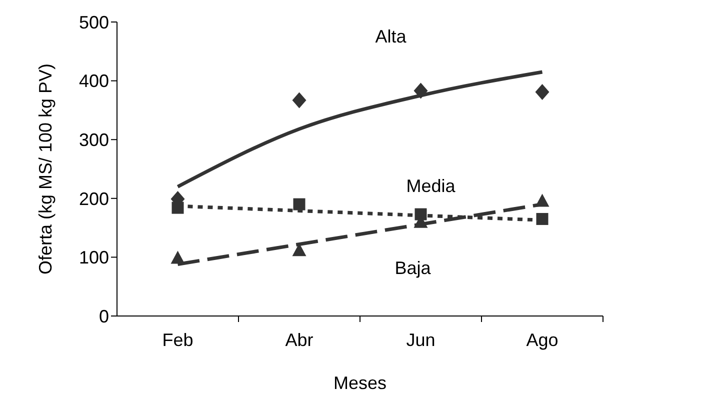 The image size is (725, 403). I want to click on series-label: Baja, so click(413, 268).